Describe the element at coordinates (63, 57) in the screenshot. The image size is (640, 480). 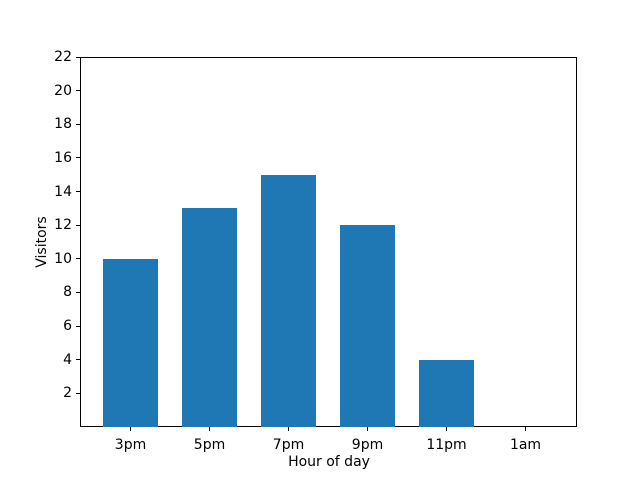
I see `y-tick-label: 22` at that location.